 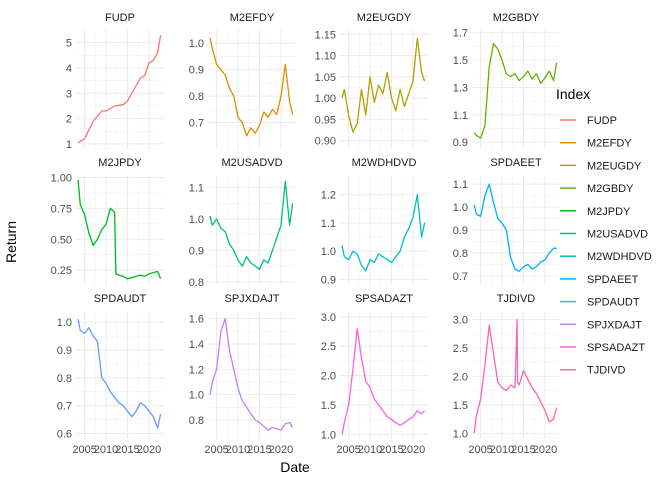 What do you see at coordinates (384, 163) in the screenshot?
I see `panel-title: M2WDHDVD` at bounding box center [384, 163].